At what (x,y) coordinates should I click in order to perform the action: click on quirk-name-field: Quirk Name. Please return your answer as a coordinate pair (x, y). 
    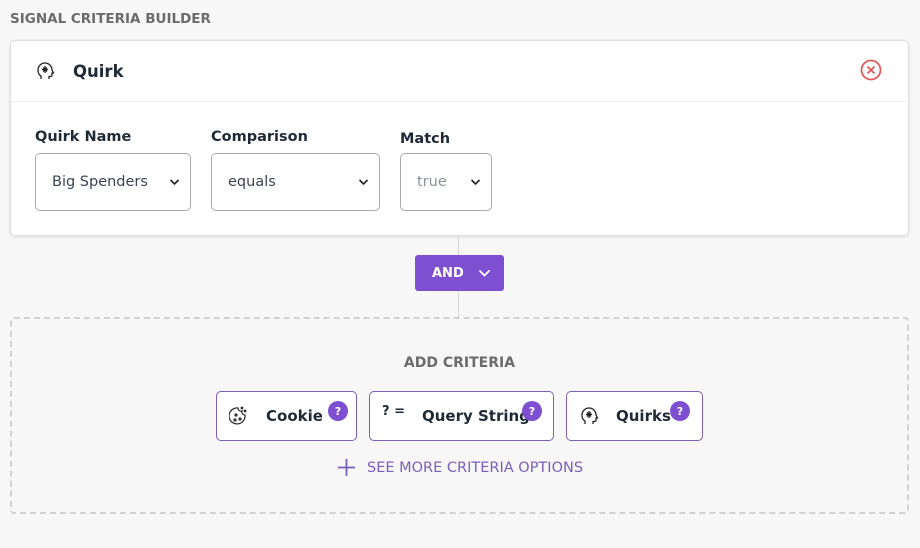
    Looking at the image, I should click on (83, 137).